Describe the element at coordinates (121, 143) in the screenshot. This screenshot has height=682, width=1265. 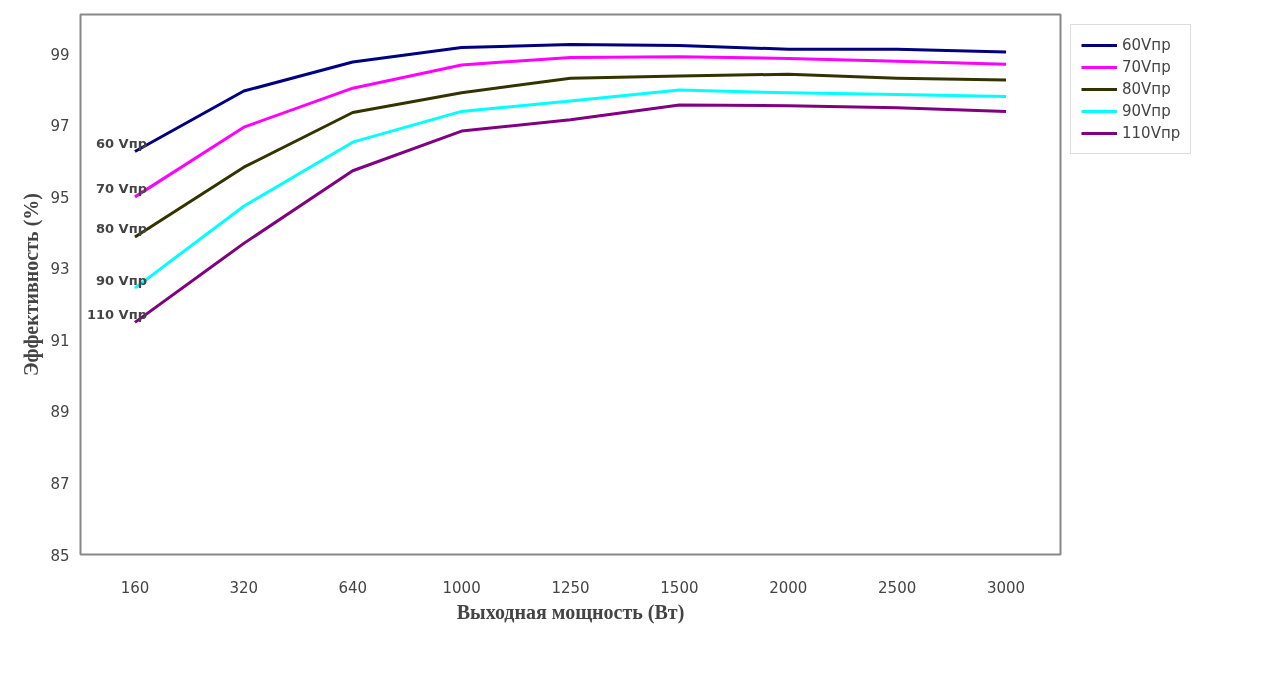
I see `annotation: 60 Vпр` at that location.